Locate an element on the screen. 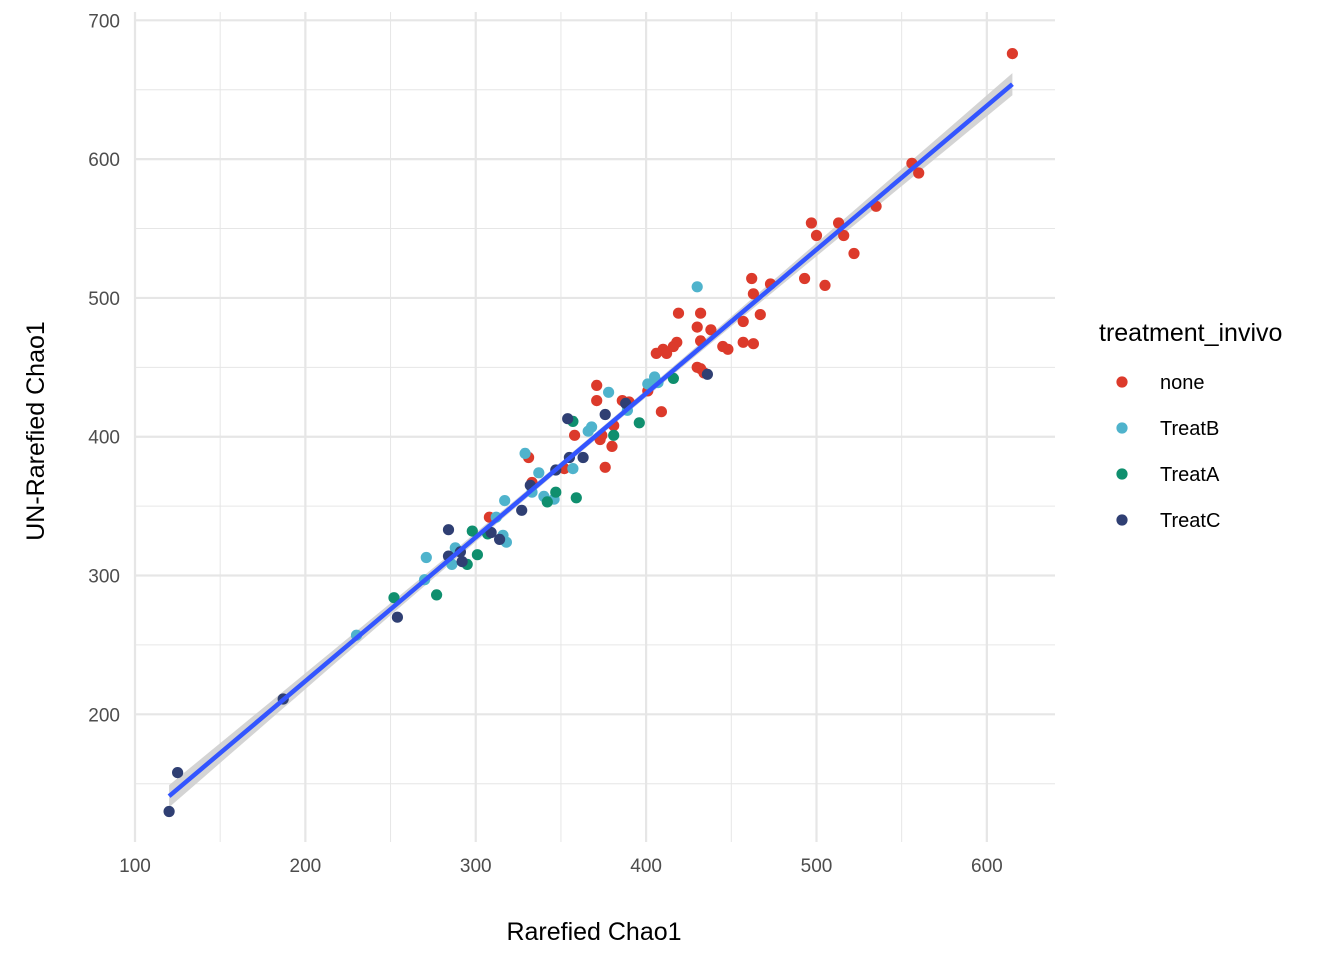 This screenshot has height=960, width=1344. legend-label: TreatB is located at coordinates (1189, 429).